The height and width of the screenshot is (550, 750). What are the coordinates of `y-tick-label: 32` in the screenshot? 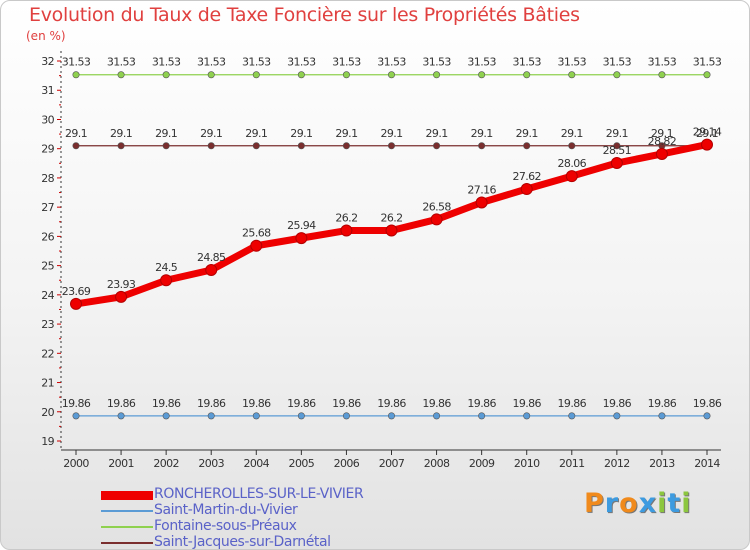 It's located at (47, 61).